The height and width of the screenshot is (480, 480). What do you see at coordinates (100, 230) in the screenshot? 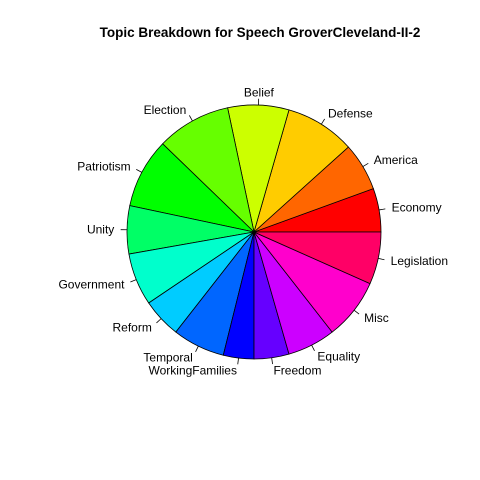
I see `slice-label-unity: Unity` at bounding box center [100, 230].